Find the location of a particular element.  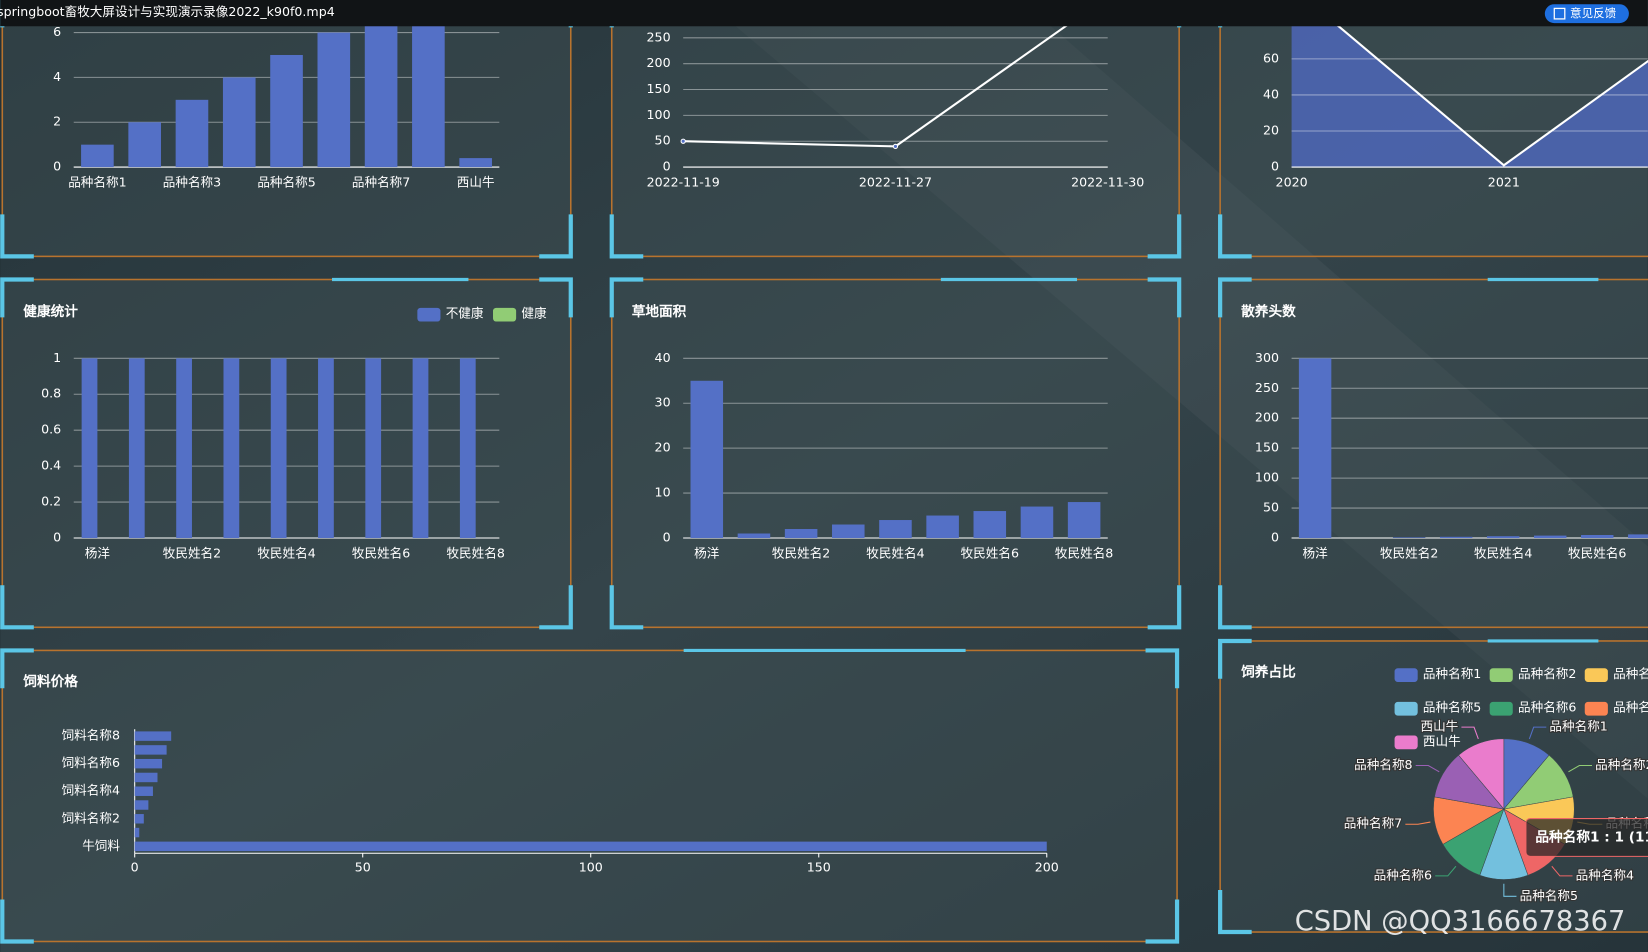

x-tick-label: 2022-11-27 is located at coordinates (895, 181).